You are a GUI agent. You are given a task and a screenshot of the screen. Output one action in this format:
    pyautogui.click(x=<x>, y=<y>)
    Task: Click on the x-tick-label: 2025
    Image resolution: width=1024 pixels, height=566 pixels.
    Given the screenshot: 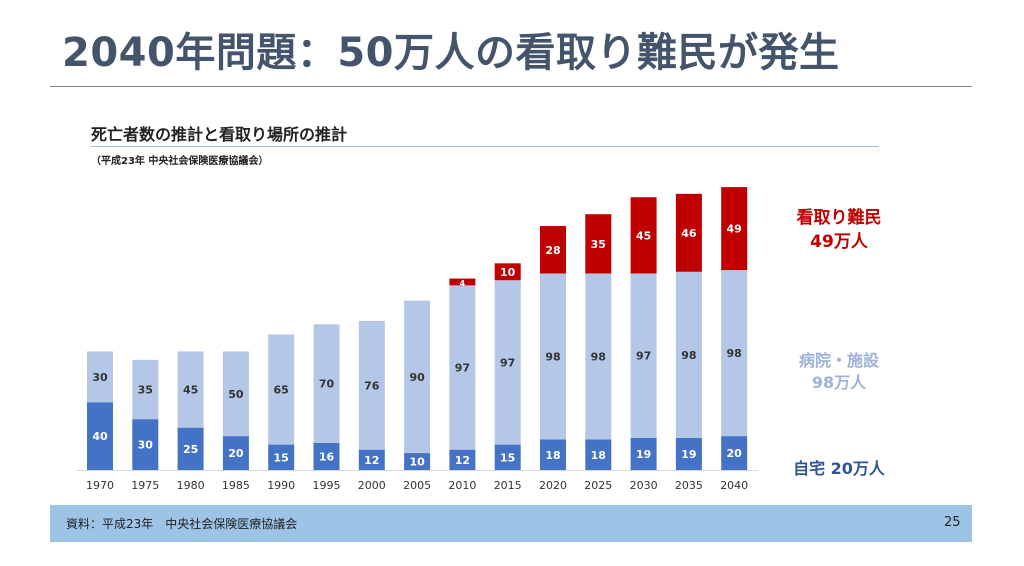 What is the action you would take?
    pyautogui.click(x=598, y=485)
    